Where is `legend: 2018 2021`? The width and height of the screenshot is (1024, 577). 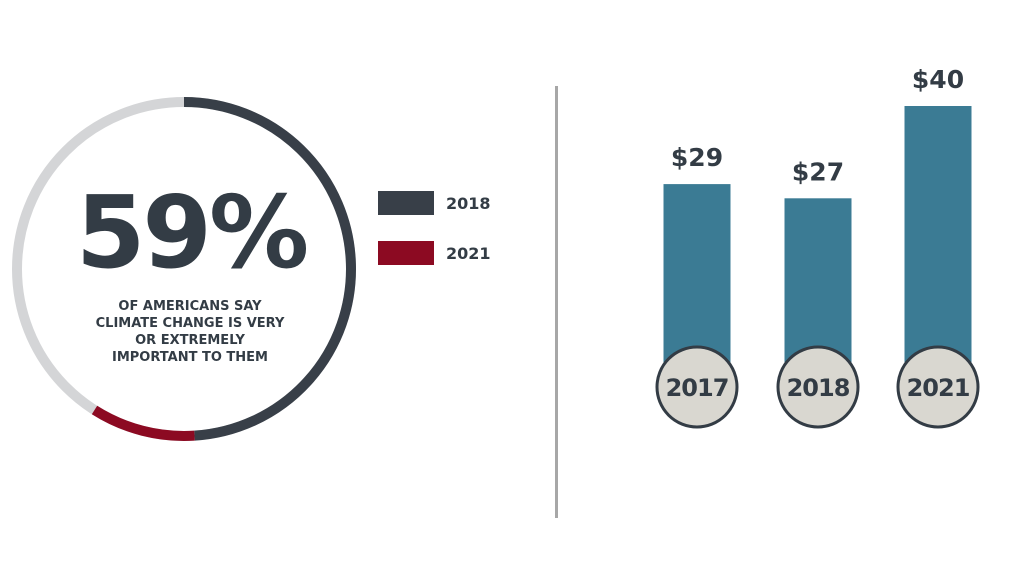
legend: 2018 2021 is located at coordinates (434, 240).